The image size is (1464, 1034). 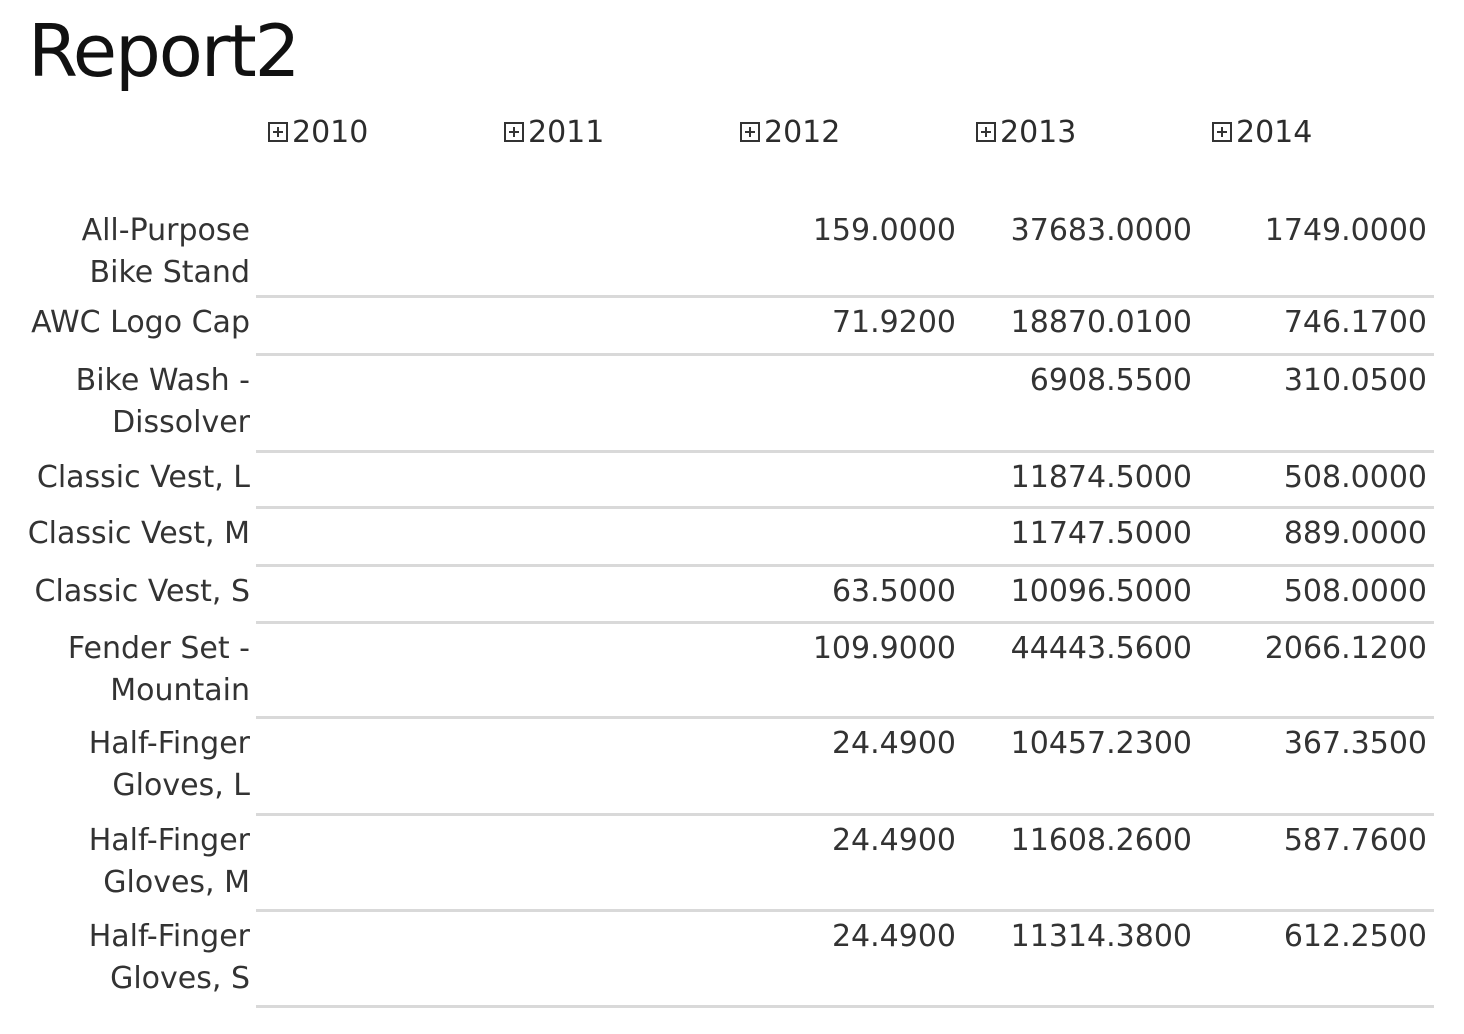 I want to click on cell-2013: 11747.5000, so click(x=1101, y=533).